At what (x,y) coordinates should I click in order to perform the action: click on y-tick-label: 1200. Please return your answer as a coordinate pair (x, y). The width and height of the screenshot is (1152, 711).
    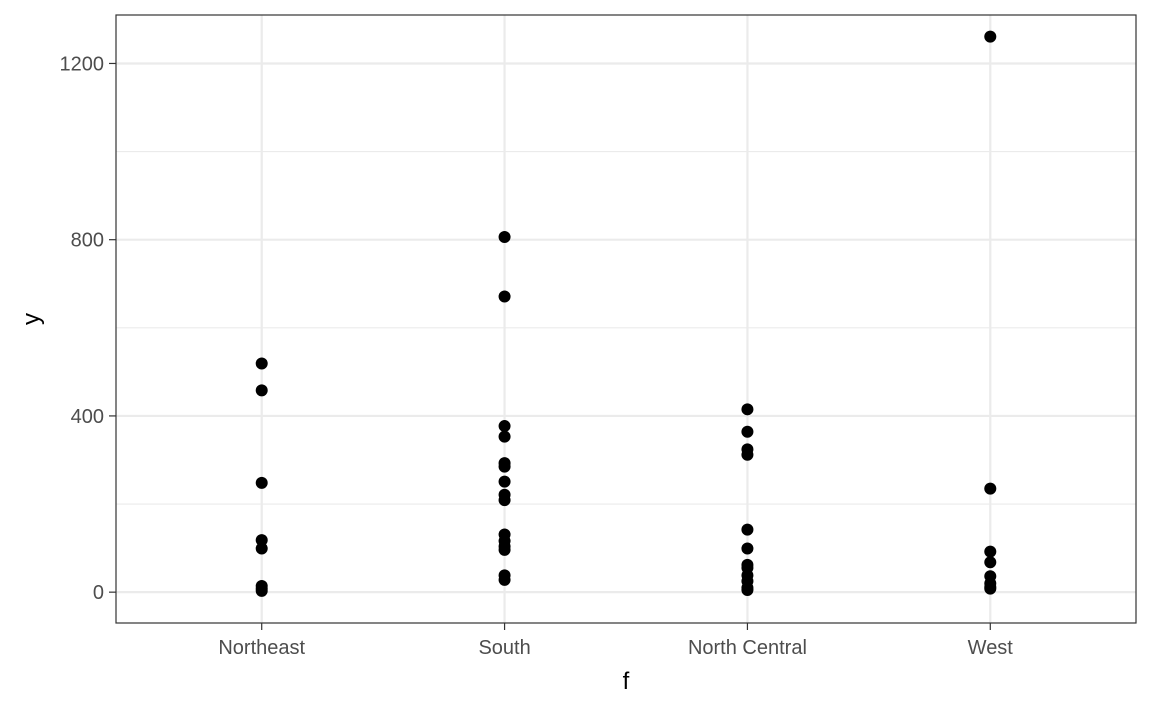
    Looking at the image, I should click on (82, 64).